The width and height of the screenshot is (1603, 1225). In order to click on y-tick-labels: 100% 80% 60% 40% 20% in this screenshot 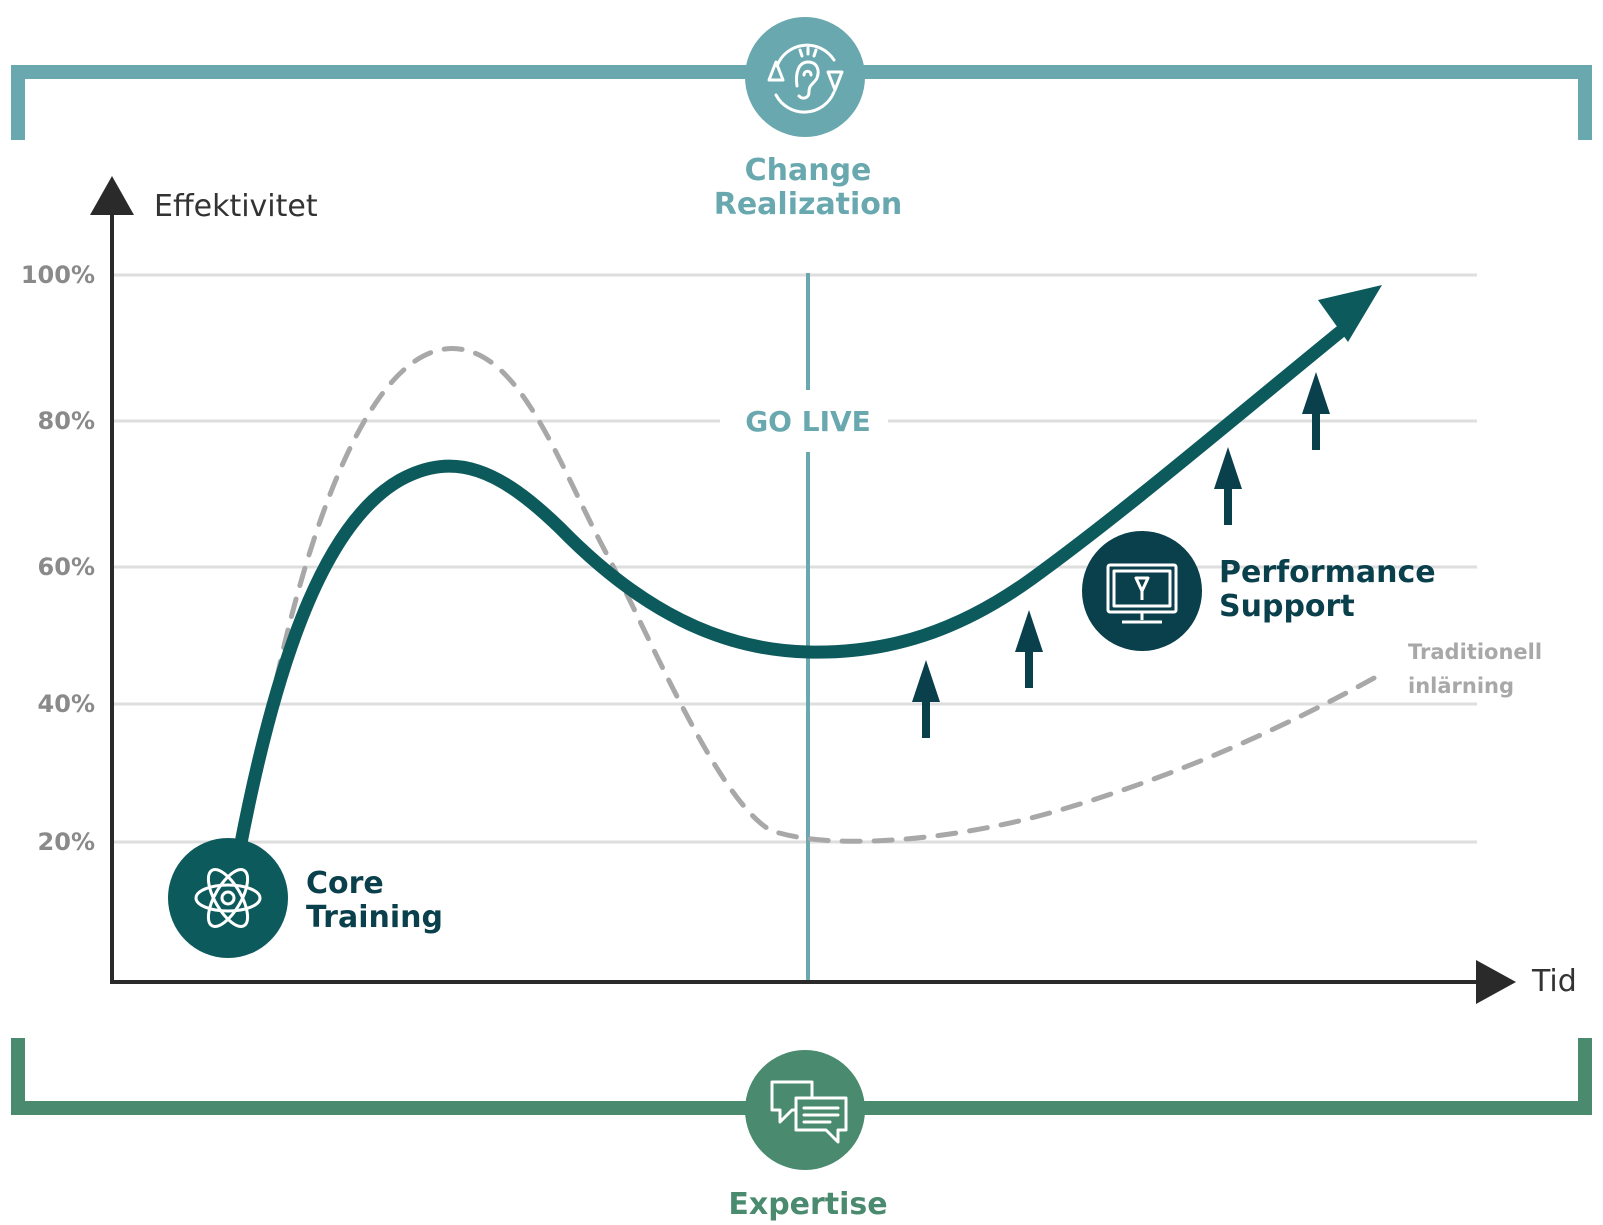, I will do `click(58, 558)`.